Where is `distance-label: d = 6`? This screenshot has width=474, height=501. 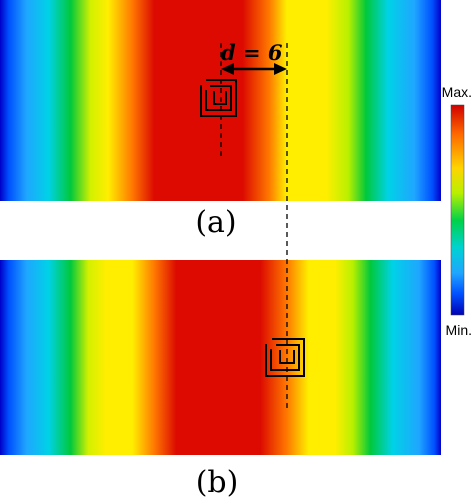 distance-label: d = 6 is located at coordinates (252, 52).